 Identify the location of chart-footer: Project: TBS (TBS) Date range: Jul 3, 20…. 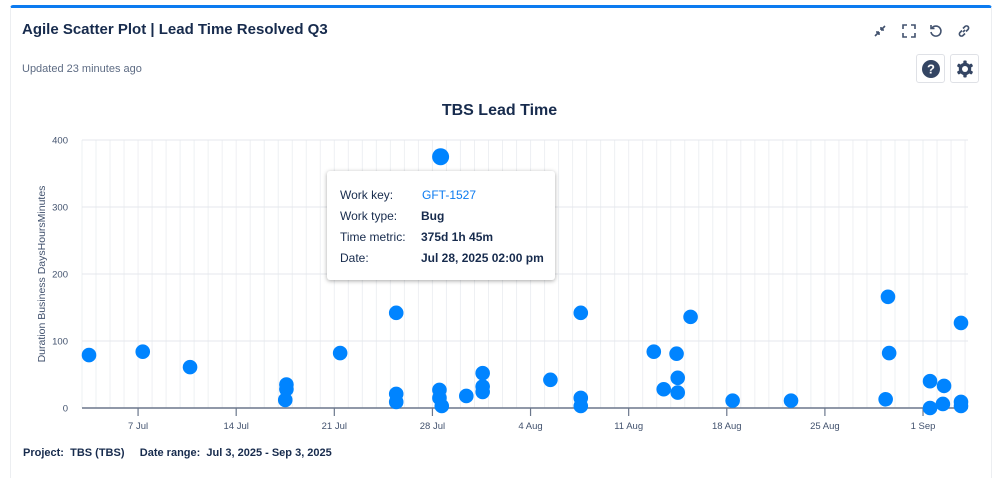
(177, 453).